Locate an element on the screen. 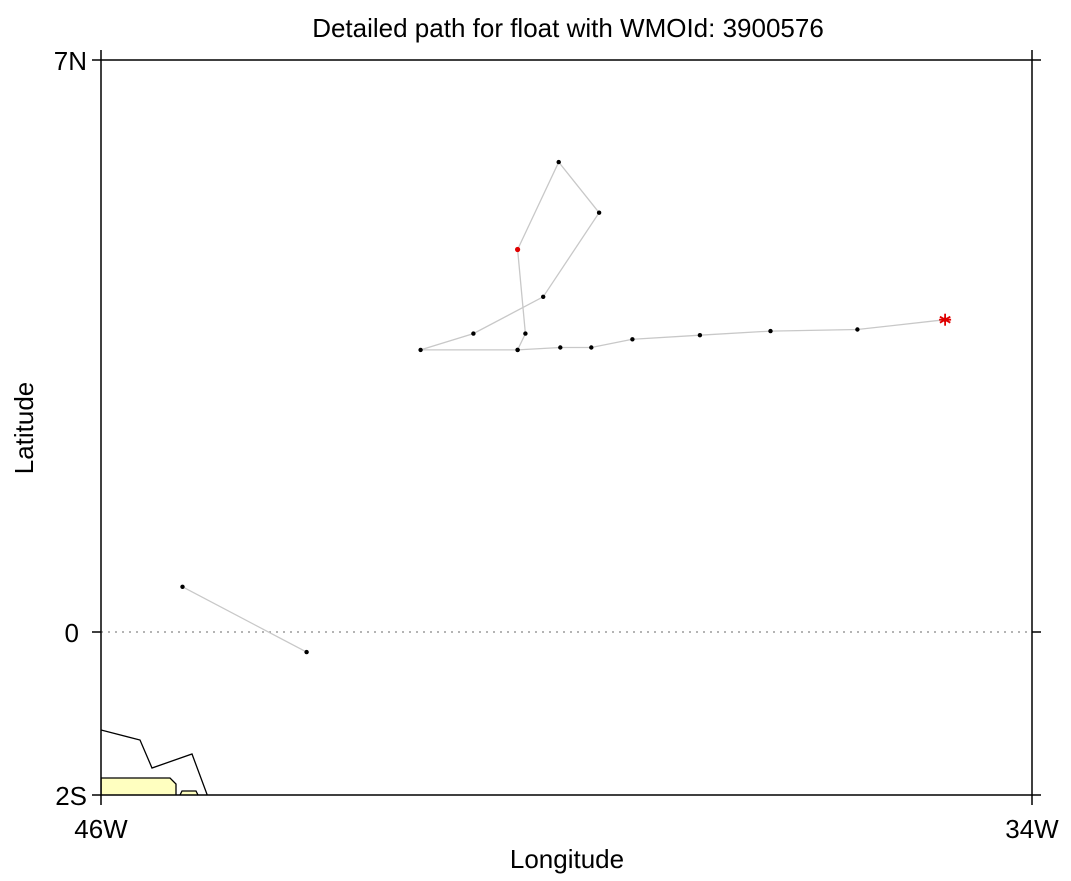 This screenshot has height=881, width=1071. y-axis-label: Latitude is located at coordinates (24, 428).